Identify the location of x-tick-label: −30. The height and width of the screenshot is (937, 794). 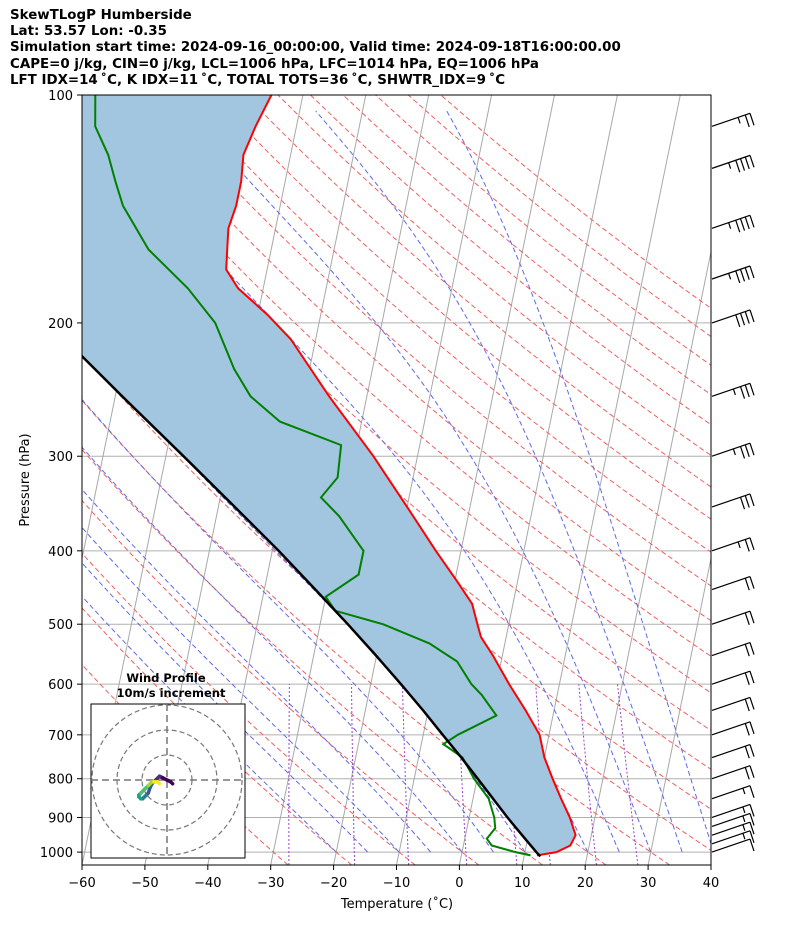
(270, 883).